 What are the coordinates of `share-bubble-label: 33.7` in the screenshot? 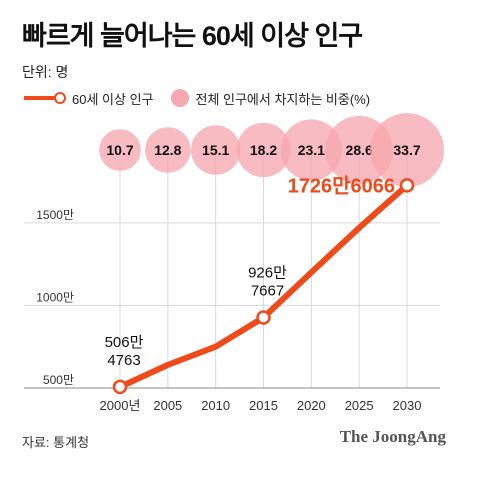 It's located at (406, 150).